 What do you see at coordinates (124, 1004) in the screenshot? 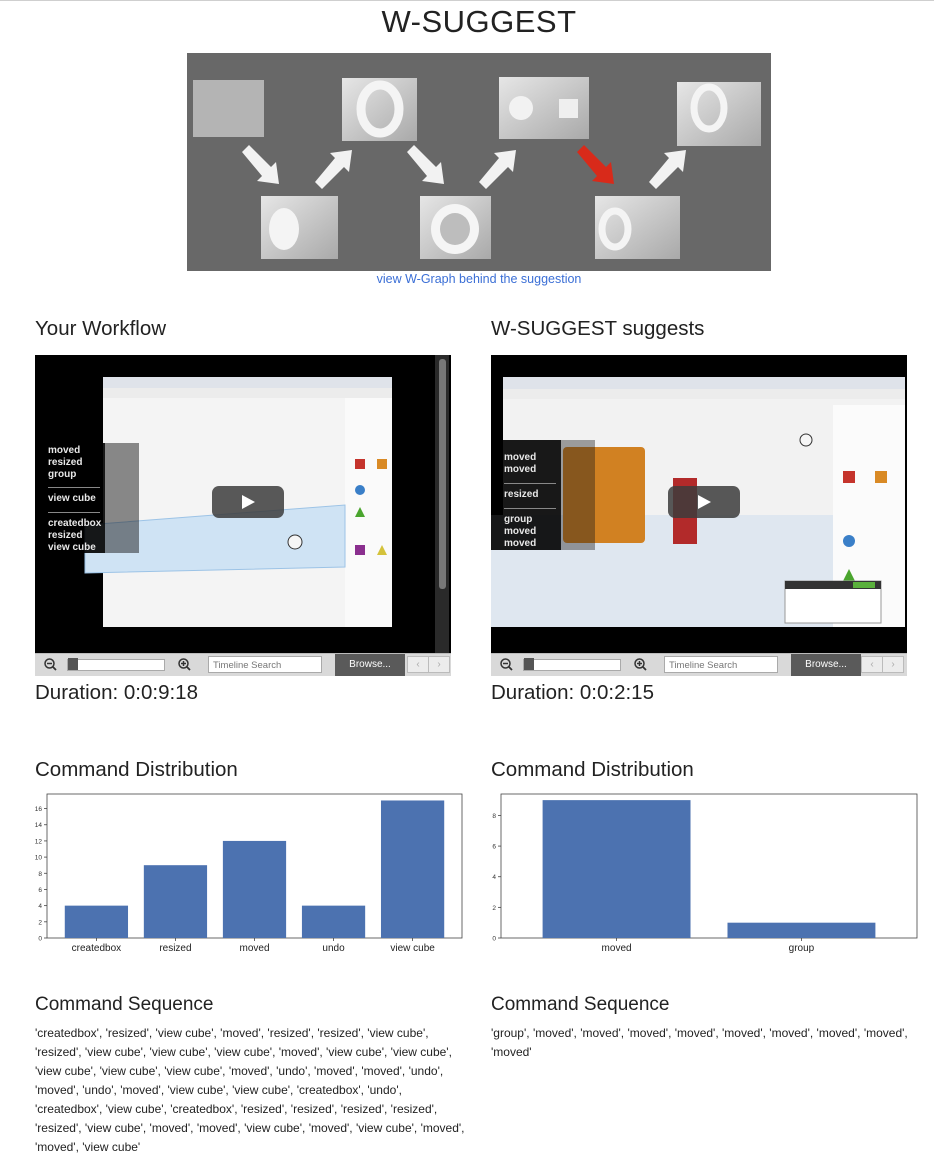
I see `left-command-sequence-heading: Command Sequence` at bounding box center [124, 1004].